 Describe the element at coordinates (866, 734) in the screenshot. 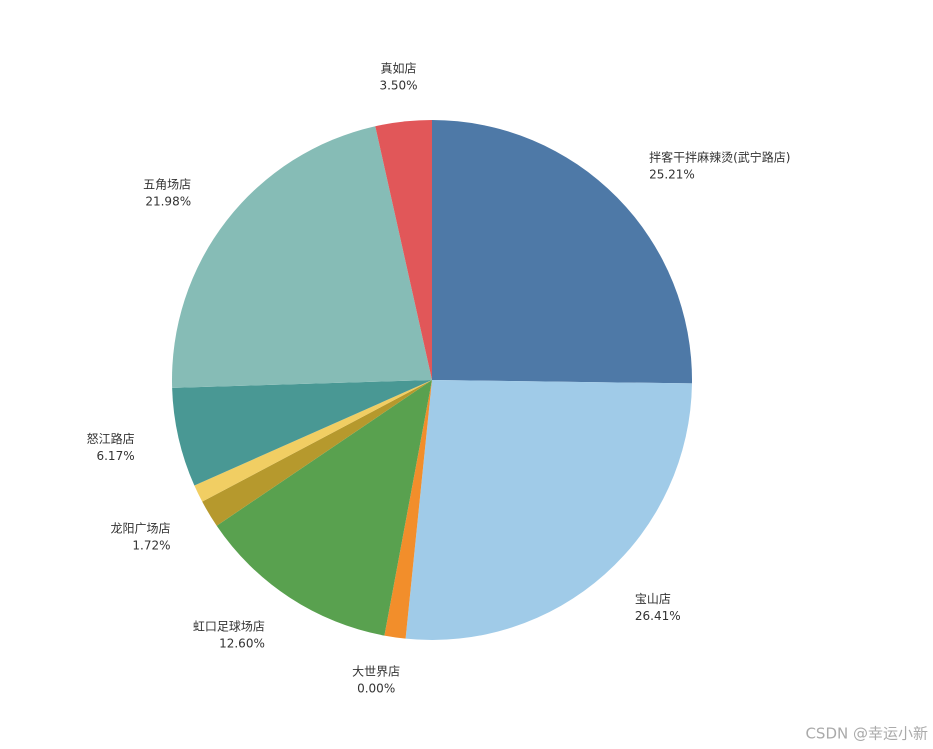

I see `watermark: CSDN @幸运小新` at that location.